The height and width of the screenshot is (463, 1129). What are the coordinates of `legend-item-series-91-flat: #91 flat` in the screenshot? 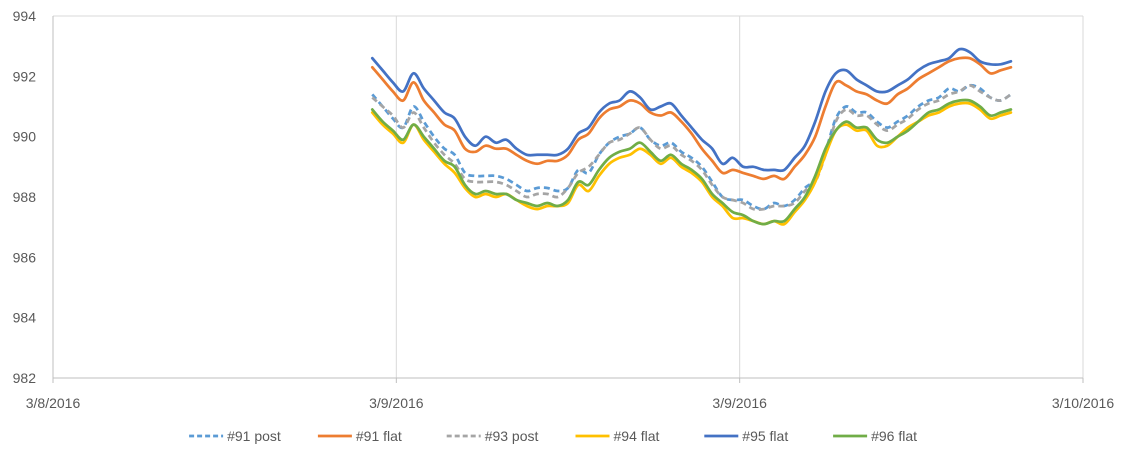 It's located at (359, 436).